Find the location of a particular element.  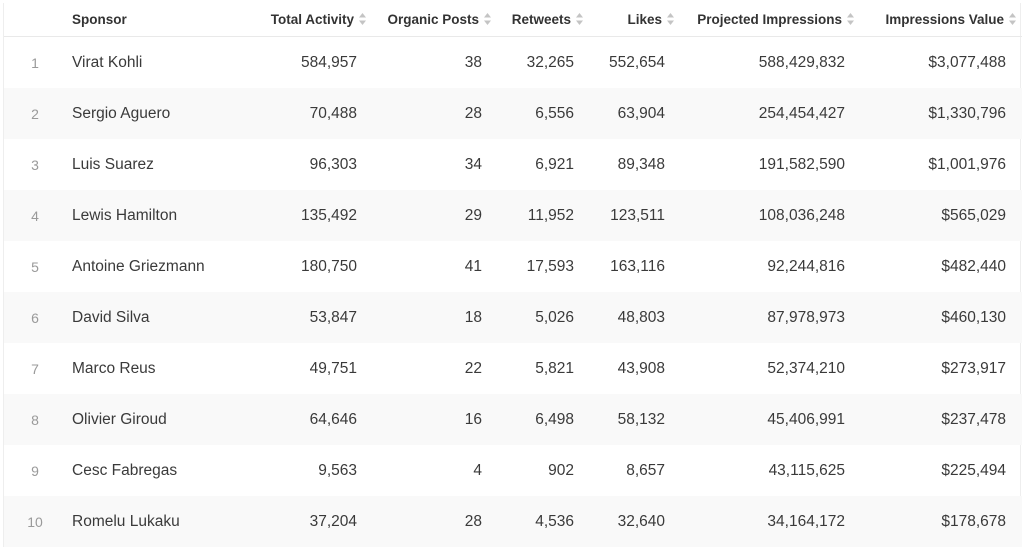

total-activity-cell: 180,750 is located at coordinates (328, 266).